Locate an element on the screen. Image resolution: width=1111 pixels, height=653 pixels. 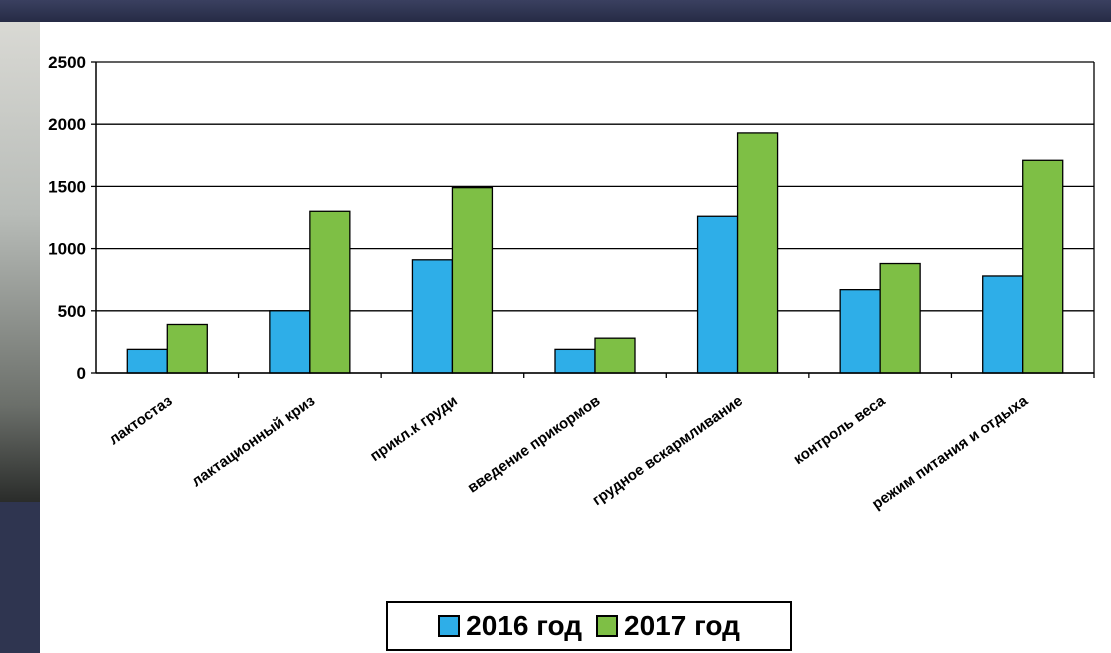
legend-swatch-2017 is located at coordinates (607, 626).